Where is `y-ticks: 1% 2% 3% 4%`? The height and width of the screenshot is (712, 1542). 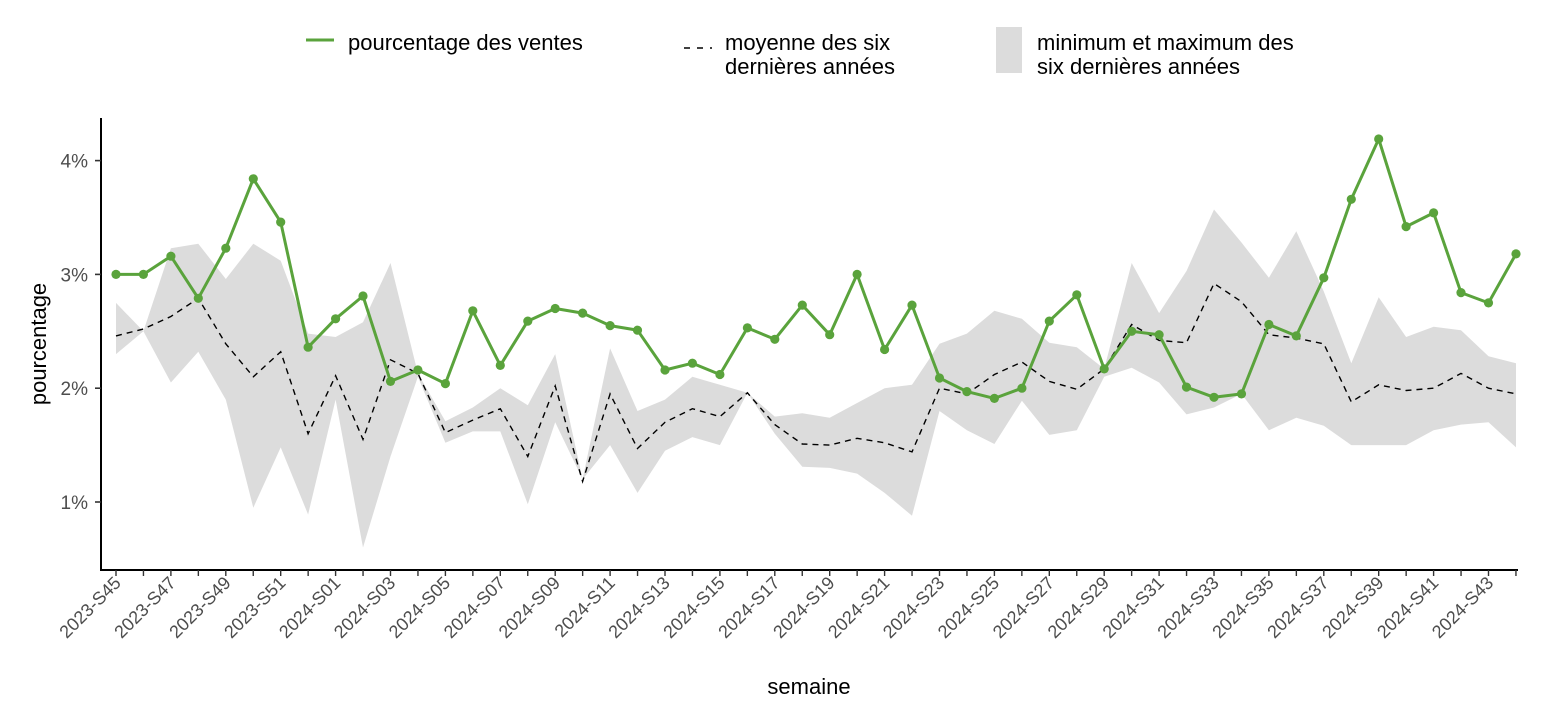
y-ticks: 1% 2% 3% 4% is located at coordinates (81, 333).